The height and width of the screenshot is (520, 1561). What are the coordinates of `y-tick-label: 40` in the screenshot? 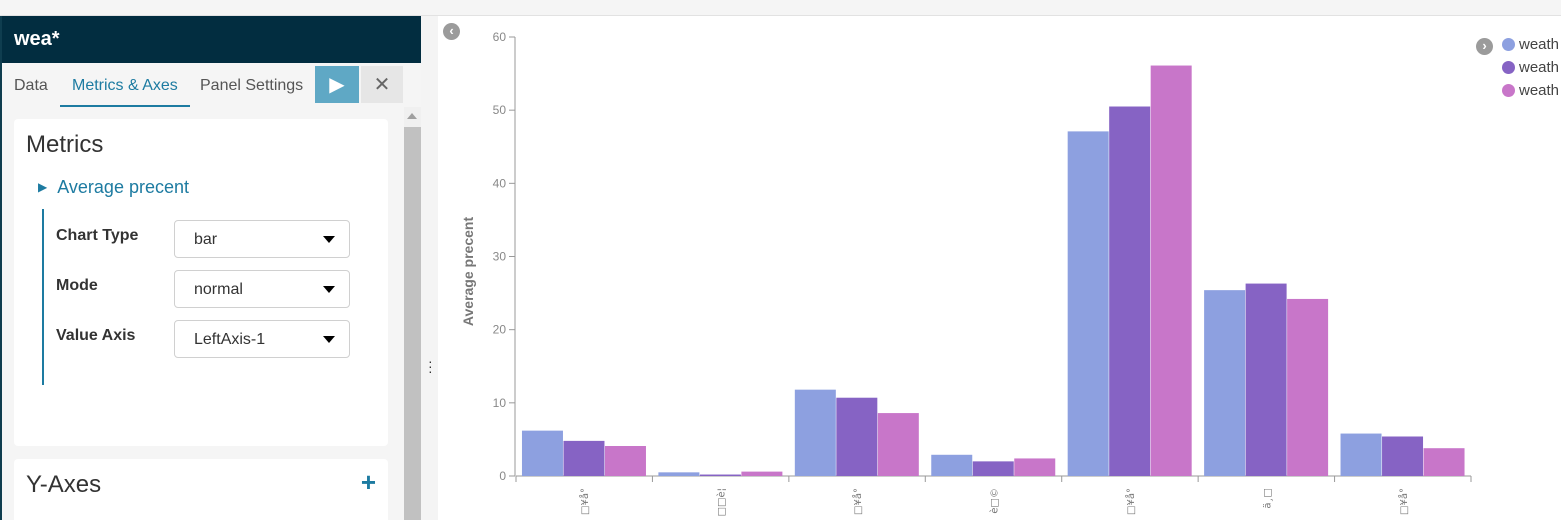 It's located at (500, 183).